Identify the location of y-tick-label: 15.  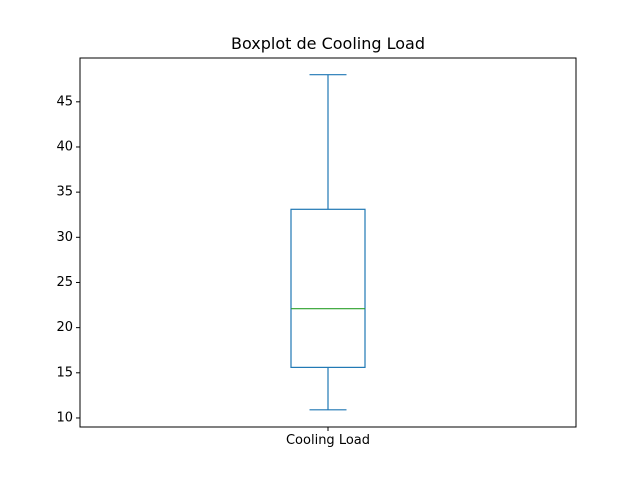
(64, 372).